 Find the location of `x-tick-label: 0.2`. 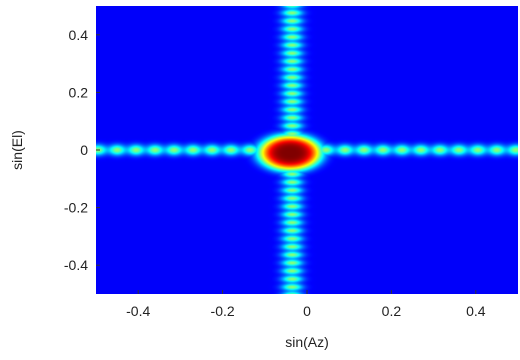

x-tick-label: 0.2 is located at coordinates (392, 311).